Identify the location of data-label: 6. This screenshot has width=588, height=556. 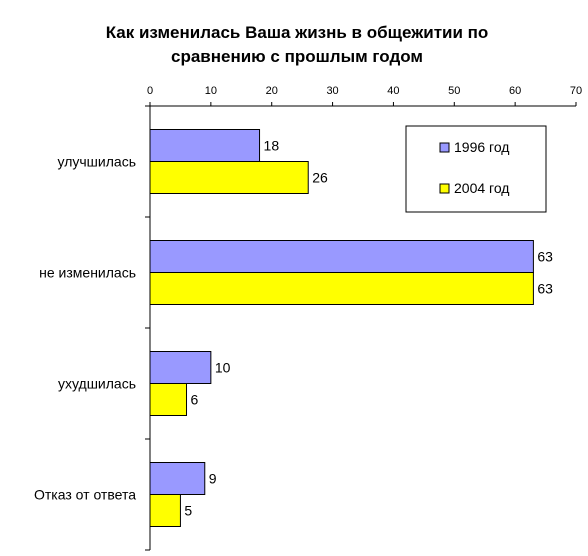
(195, 400).